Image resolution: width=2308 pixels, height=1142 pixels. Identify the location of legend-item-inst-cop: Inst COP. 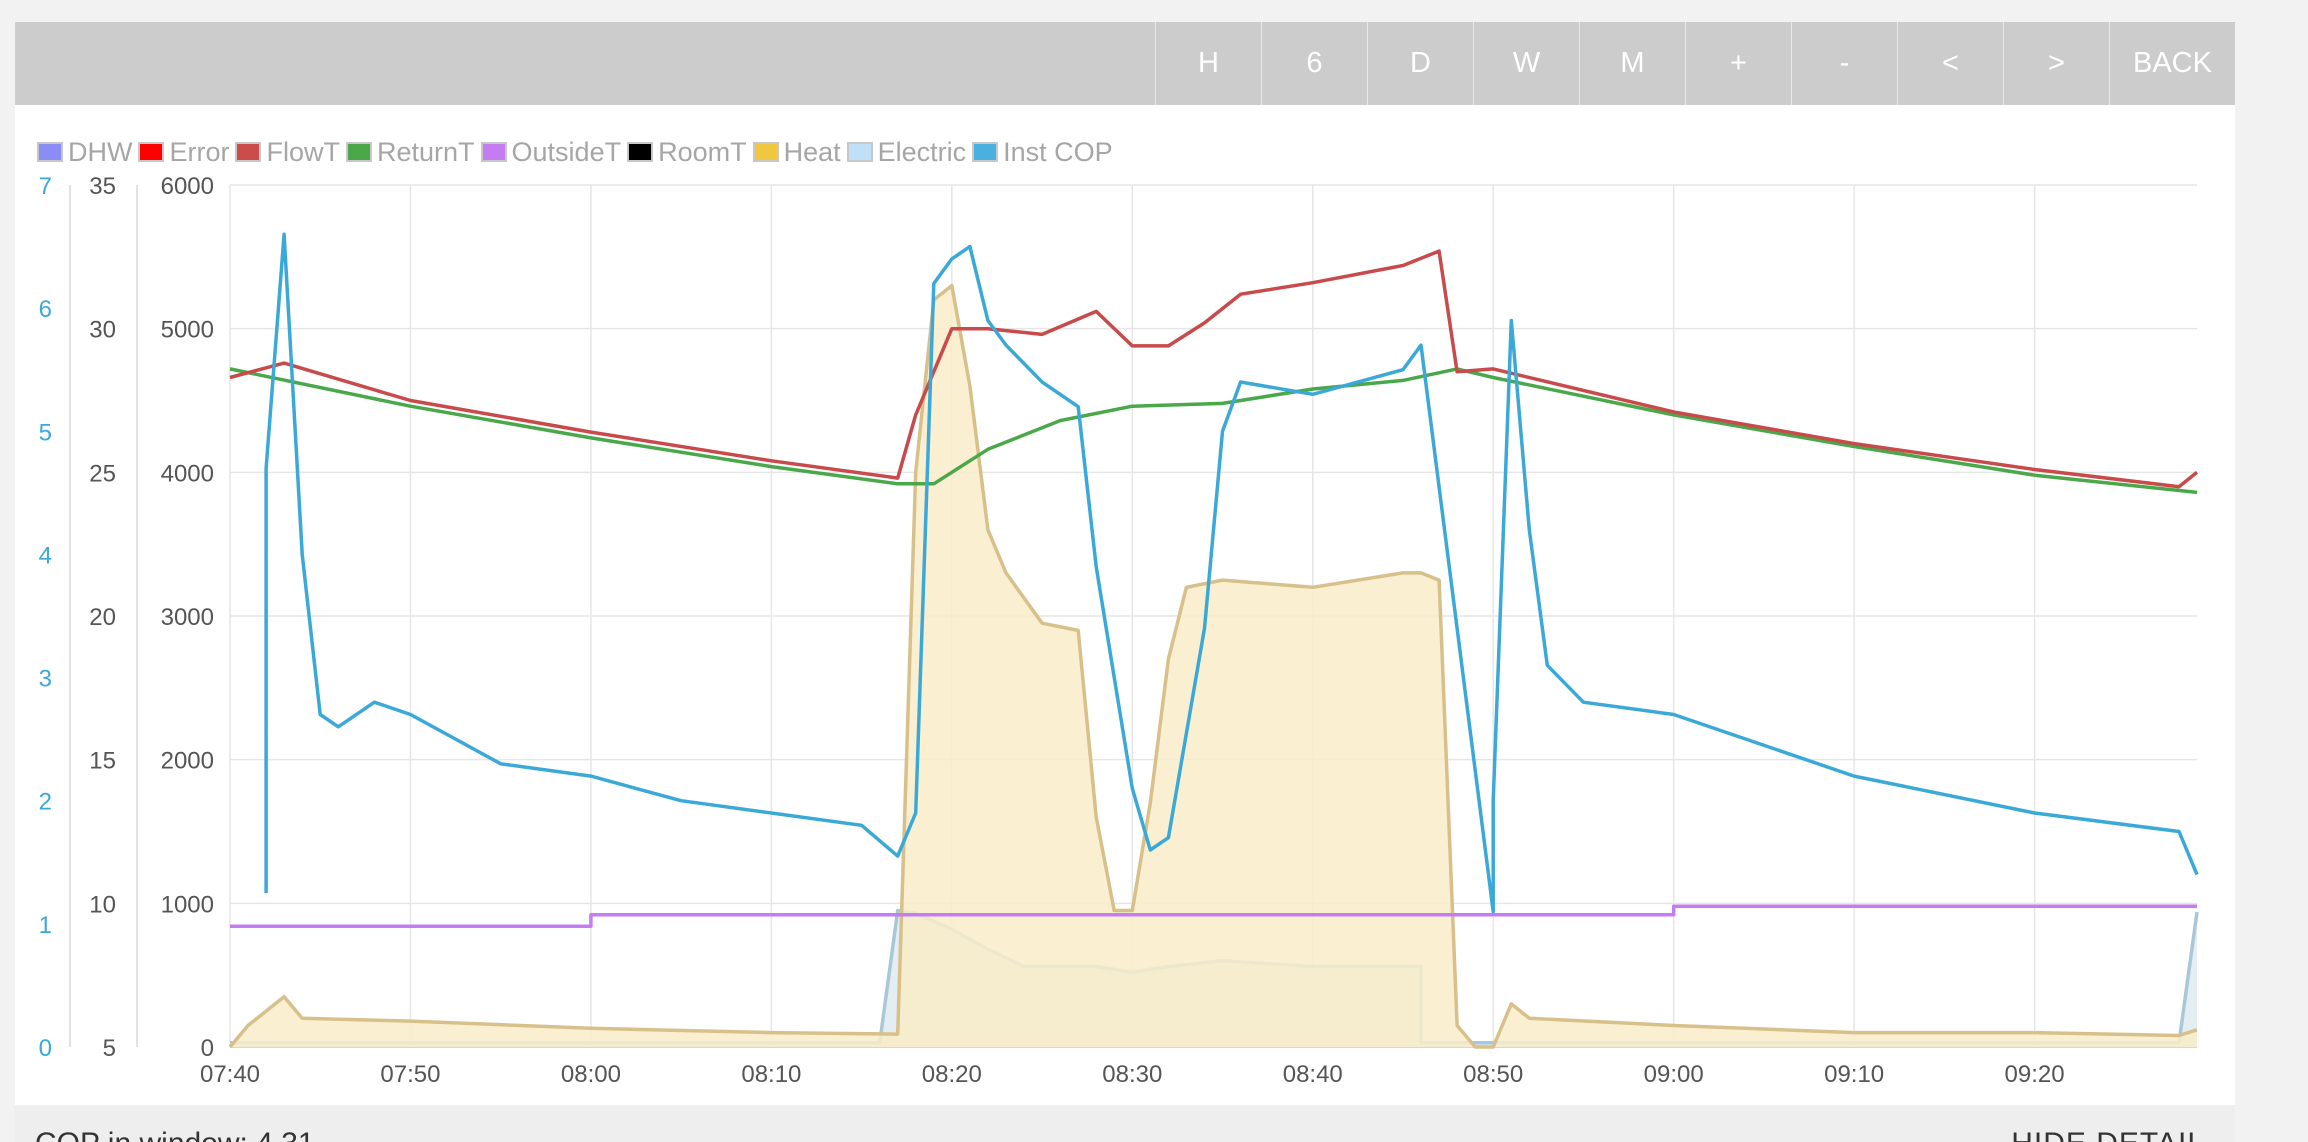
(1042, 152).